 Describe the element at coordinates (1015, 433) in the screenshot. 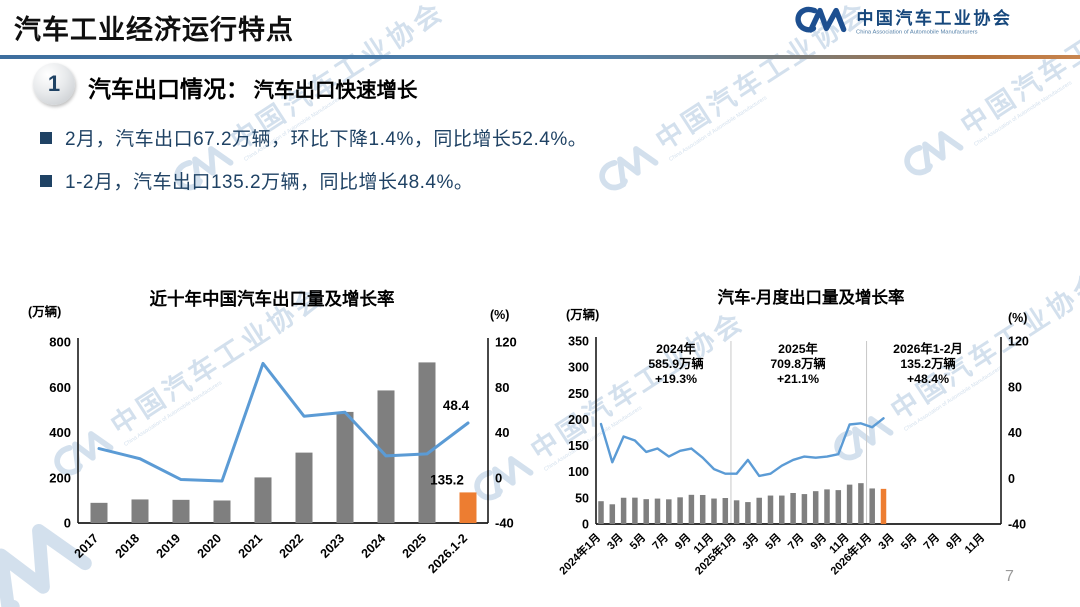

I see `right-tick-label: 40` at that location.